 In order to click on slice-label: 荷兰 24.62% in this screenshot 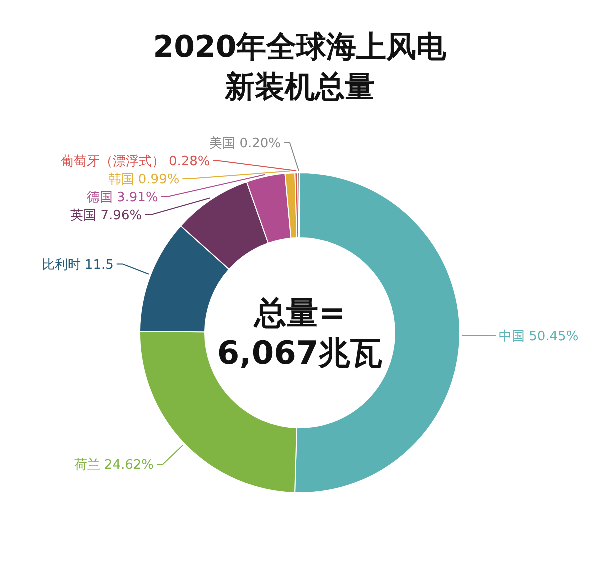, I will do `click(114, 466)`.